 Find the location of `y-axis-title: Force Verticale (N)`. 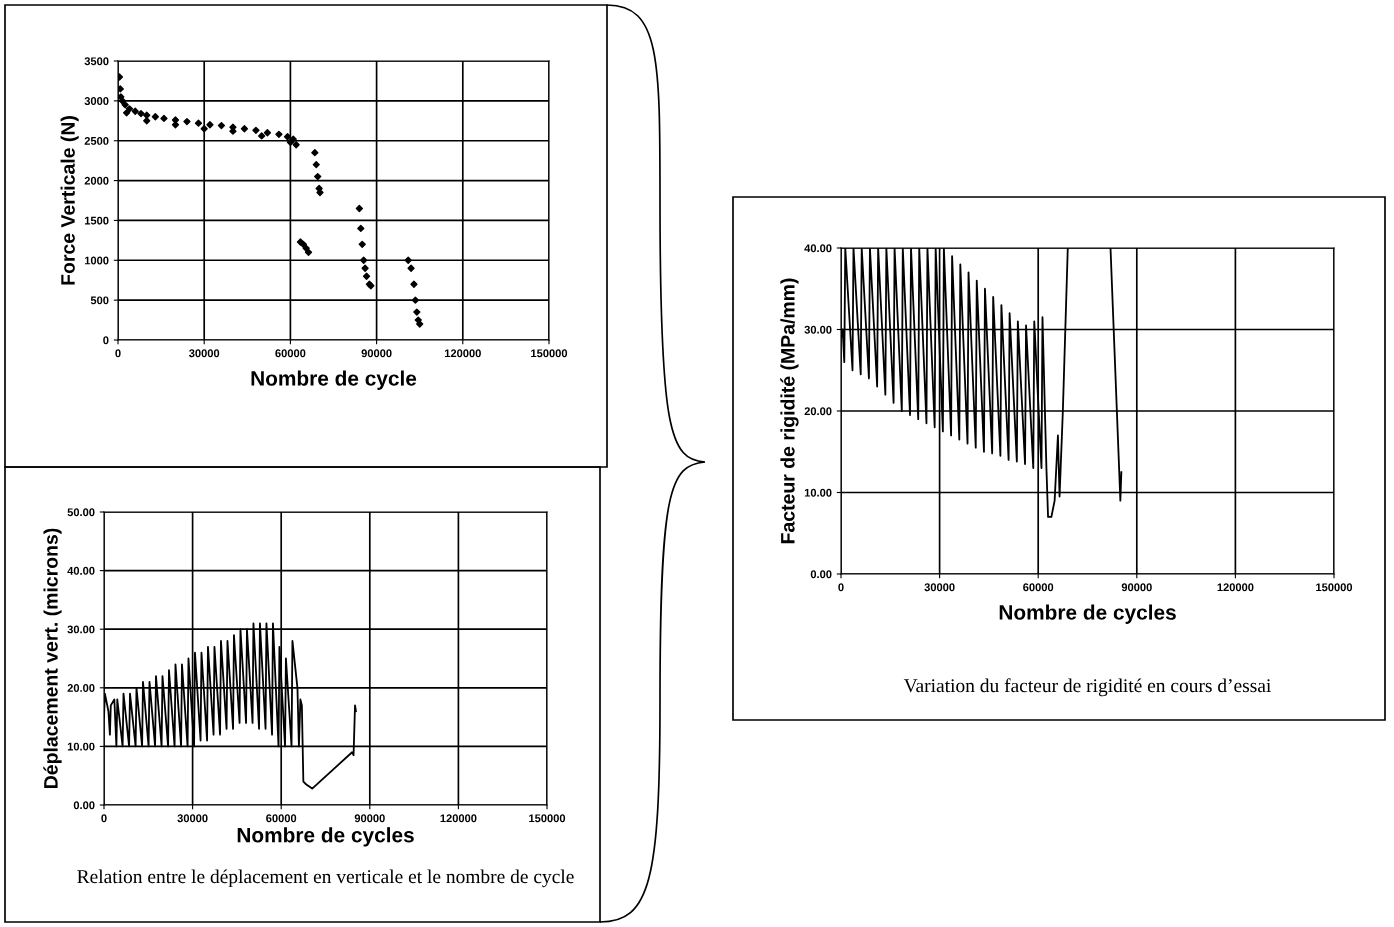

y-axis-title: Force Verticale (N) is located at coordinates (69, 200).